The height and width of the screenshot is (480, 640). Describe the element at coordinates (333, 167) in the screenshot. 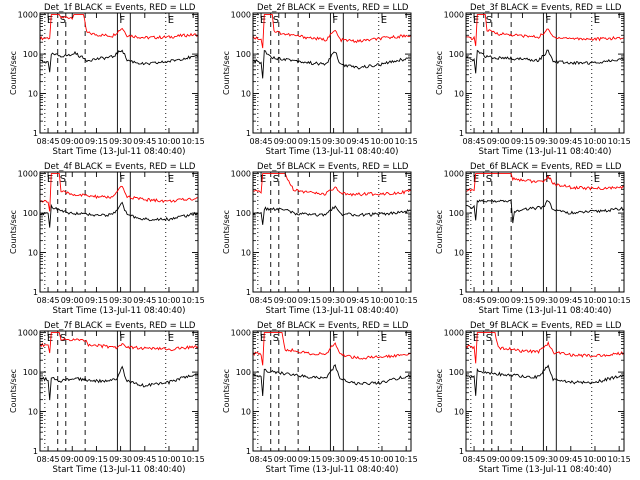

I see `panel-title: Det_5f BLACK = Events, RED = LLD` at that location.